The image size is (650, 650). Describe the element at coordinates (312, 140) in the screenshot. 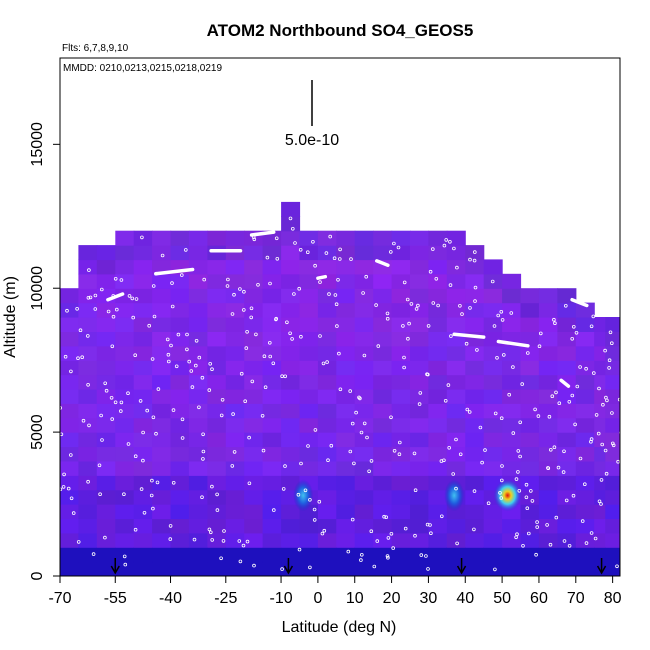

I see `scale-label: 5.0e-10` at that location.